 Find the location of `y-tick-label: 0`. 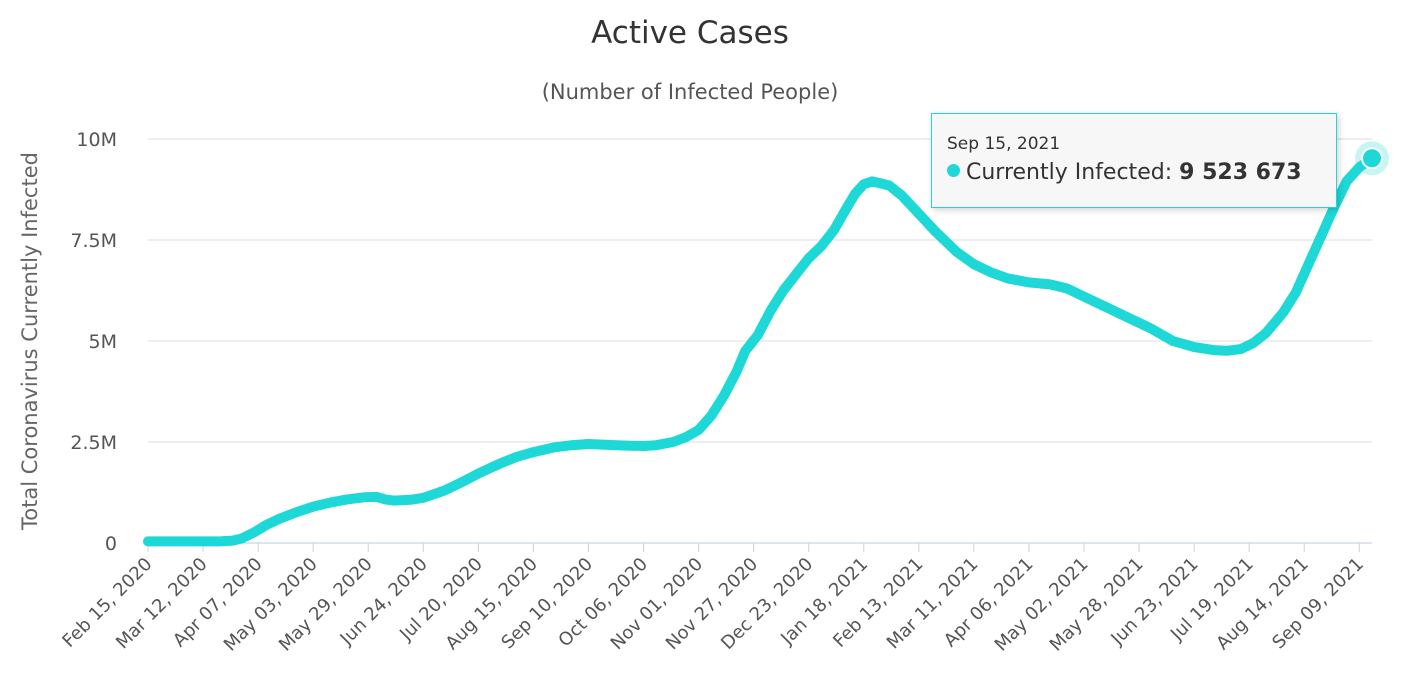

y-tick-label: 0 is located at coordinates (111, 544).